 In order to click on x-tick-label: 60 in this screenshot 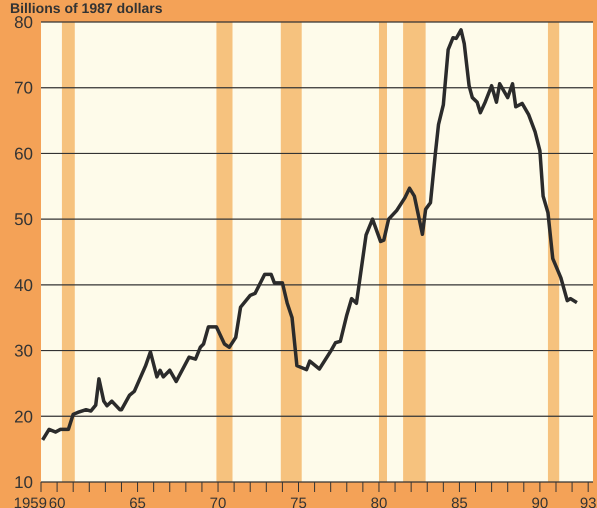, I will do `click(57, 501)`.